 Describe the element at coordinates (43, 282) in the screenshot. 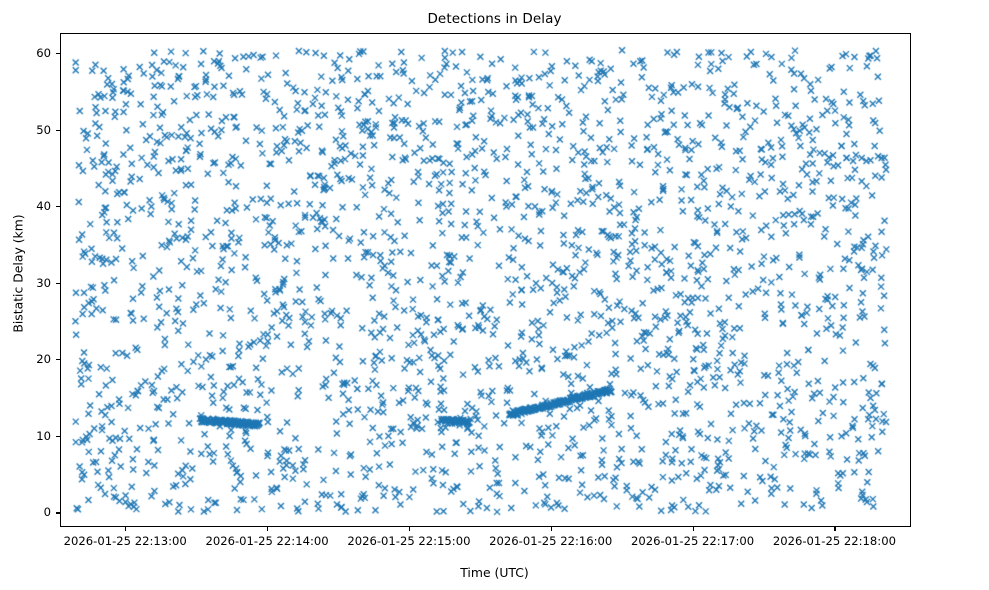

I see `y-tick-label: 30` at that location.